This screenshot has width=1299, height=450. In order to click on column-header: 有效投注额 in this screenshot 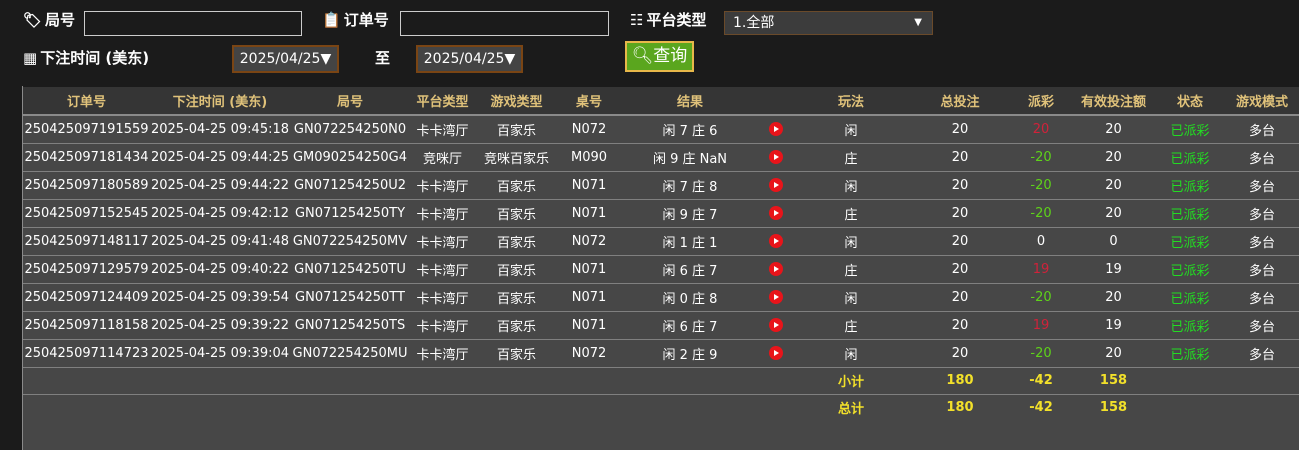, I will do `click(1113, 101)`.